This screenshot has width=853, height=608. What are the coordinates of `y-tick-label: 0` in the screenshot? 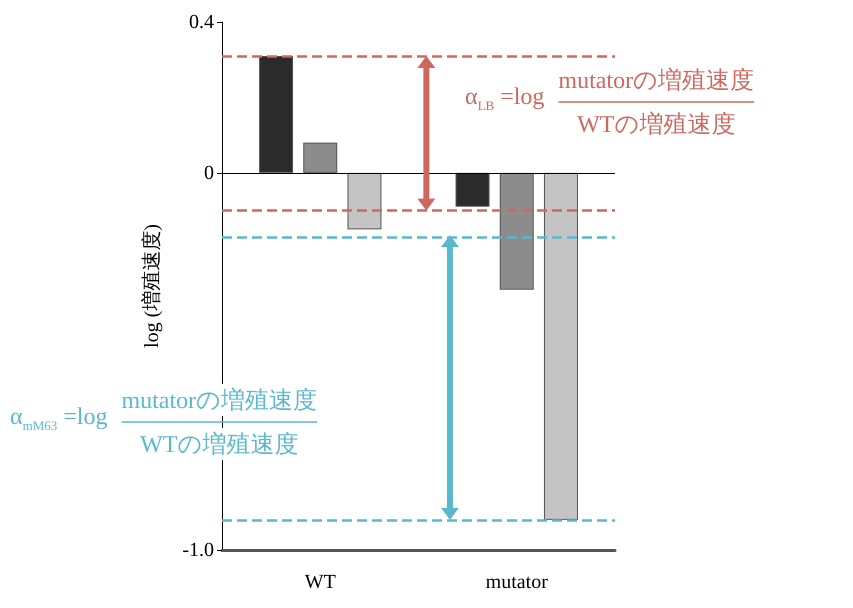 It's located at (209, 173).